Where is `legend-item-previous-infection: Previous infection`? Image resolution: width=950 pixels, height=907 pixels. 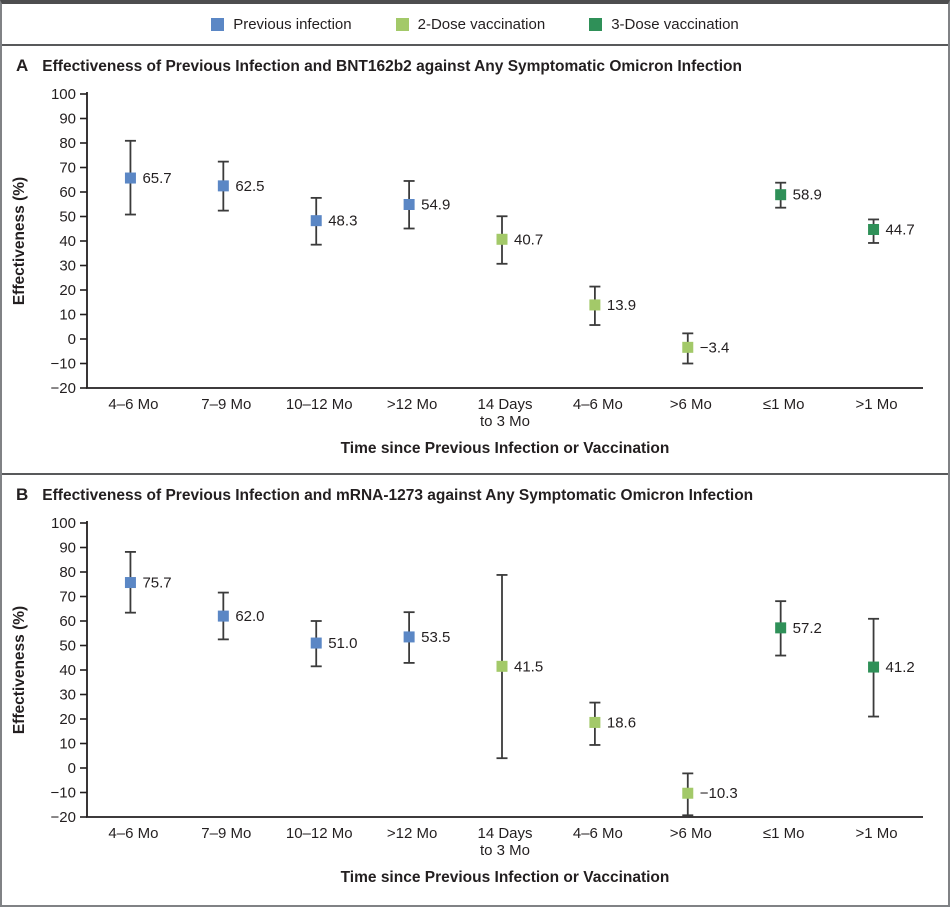
legend-item-previous-infection: Previous infection is located at coordinates (281, 24).